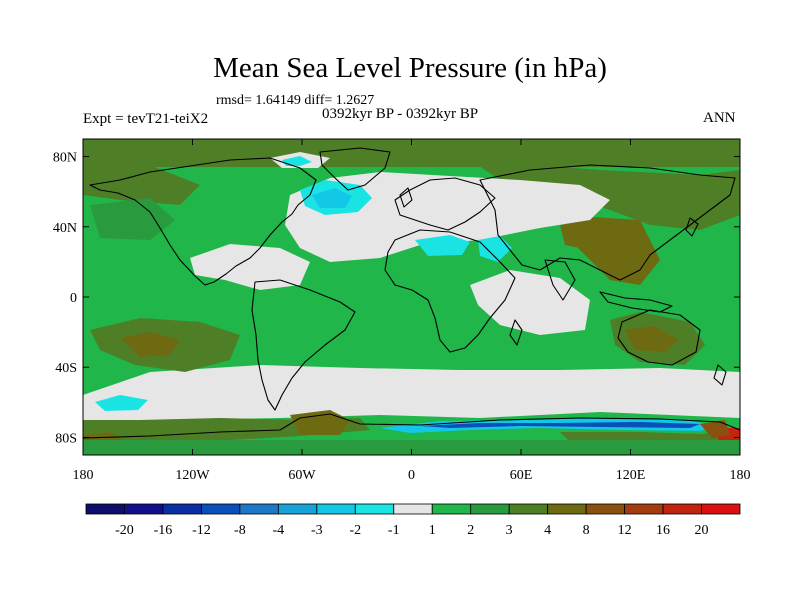 This screenshot has width=800, height=600. I want to click on field-sahara-low, so click(442, 245).